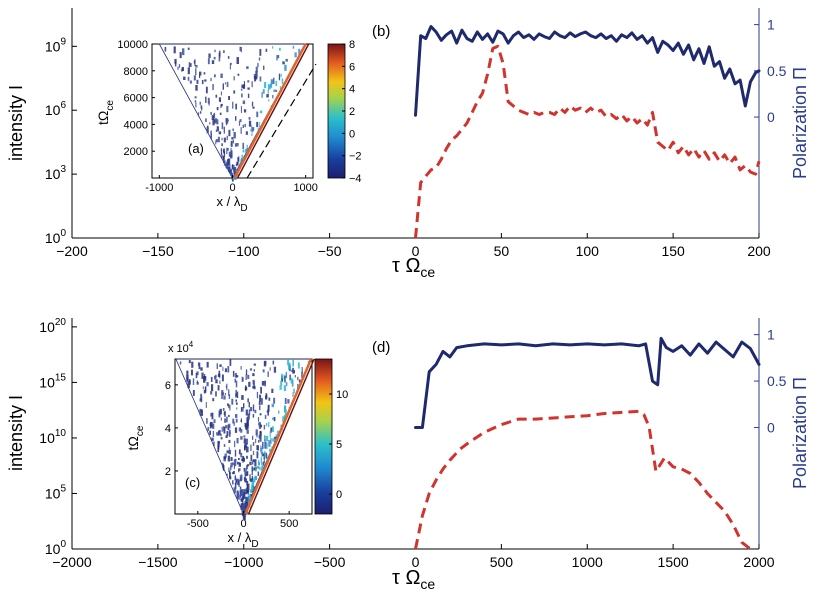 The image size is (830, 603). Describe the element at coordinates (140, 430) in the screenshot. I see `inset-y-label-sub: ce` at that location.